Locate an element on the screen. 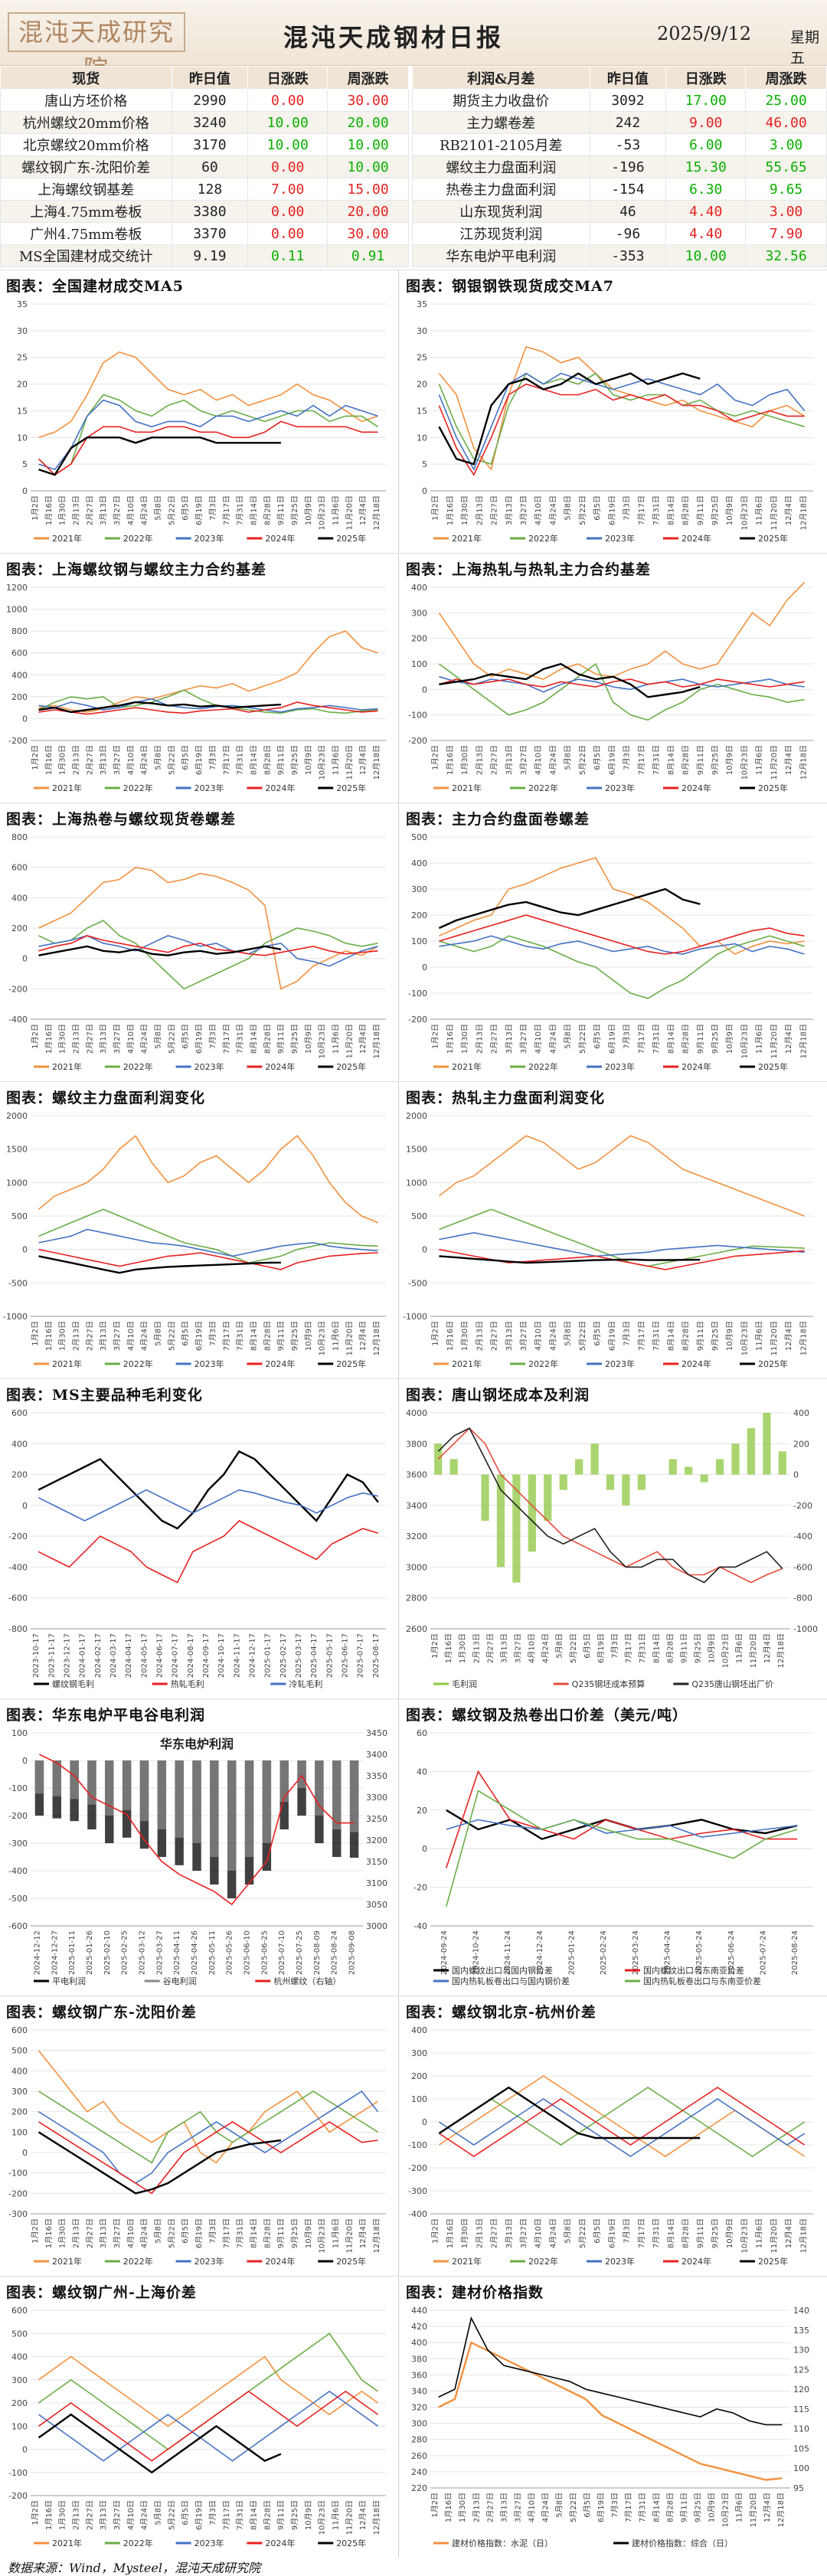  x-tick-label: 2月13日 is located at coordinates (476, 2507).